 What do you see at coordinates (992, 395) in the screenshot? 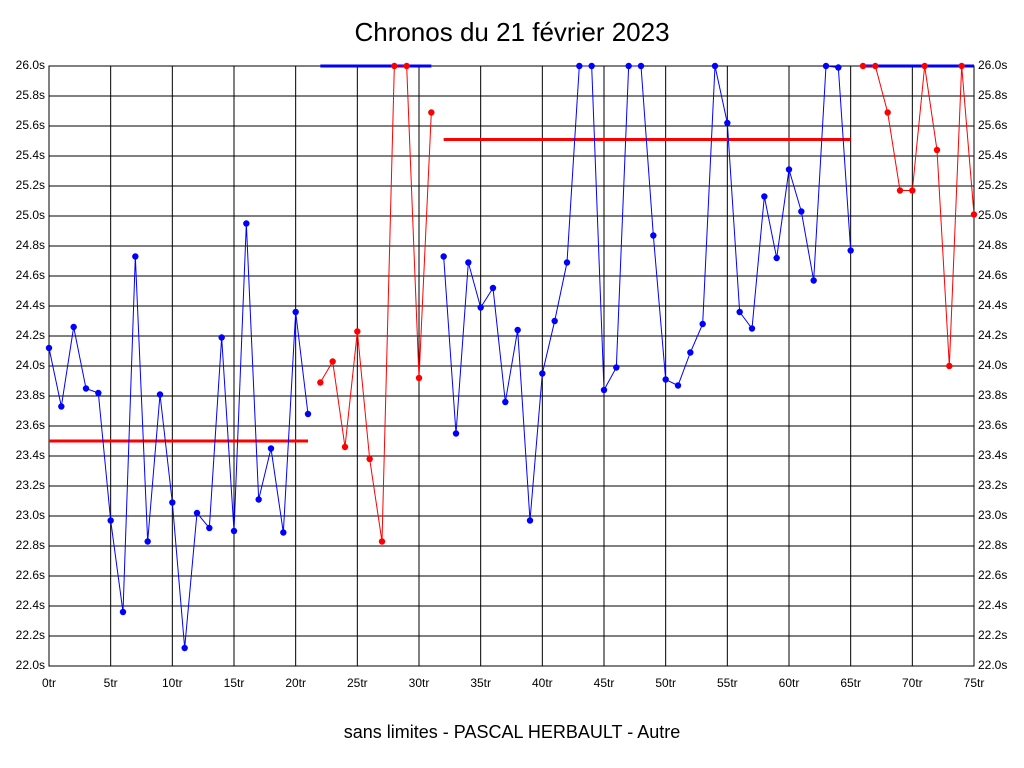
I see `y2-tick-label: 23.8s` at bounding box center [992, 395].